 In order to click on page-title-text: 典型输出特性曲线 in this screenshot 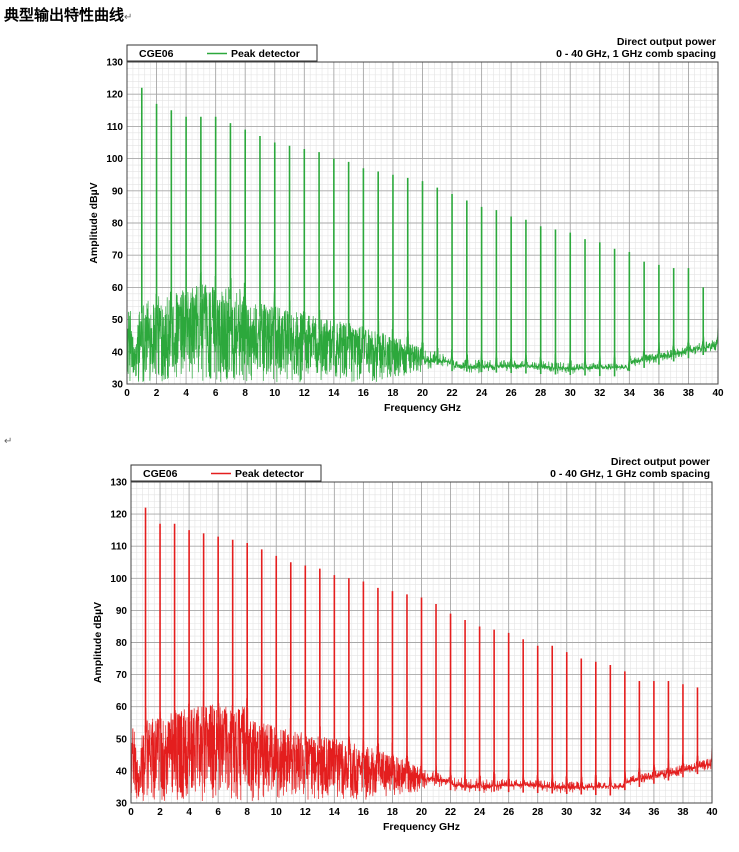, I will do `click(64, 15)`.